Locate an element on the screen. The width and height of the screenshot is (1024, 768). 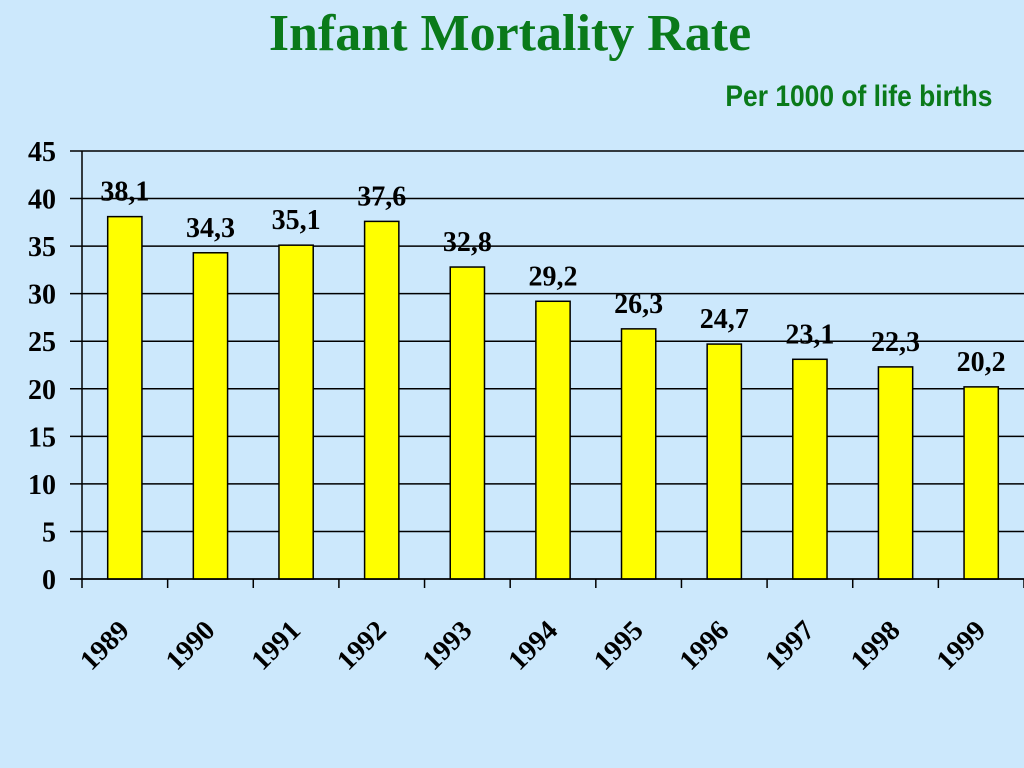
x-tick-label: 1993 is located at coordinates (448, 646).